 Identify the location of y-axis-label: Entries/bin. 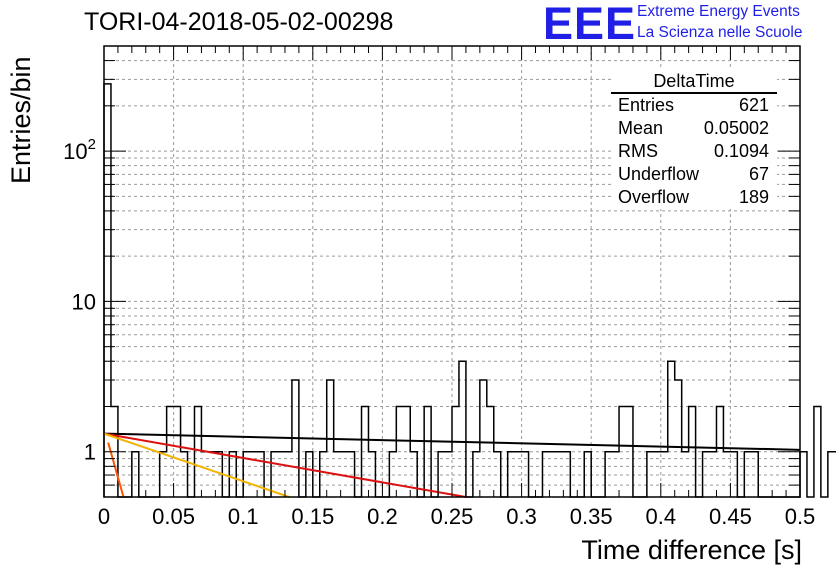
(21, 120).